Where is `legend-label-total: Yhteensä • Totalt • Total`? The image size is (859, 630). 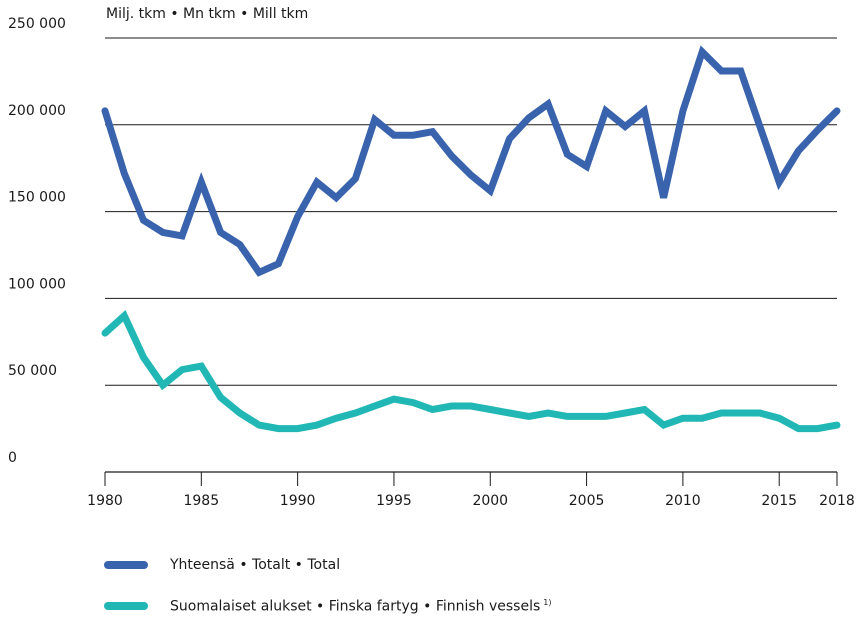 legend-label-total: Yhteensä • Totalt • Total is located at coordinates (255, 565).